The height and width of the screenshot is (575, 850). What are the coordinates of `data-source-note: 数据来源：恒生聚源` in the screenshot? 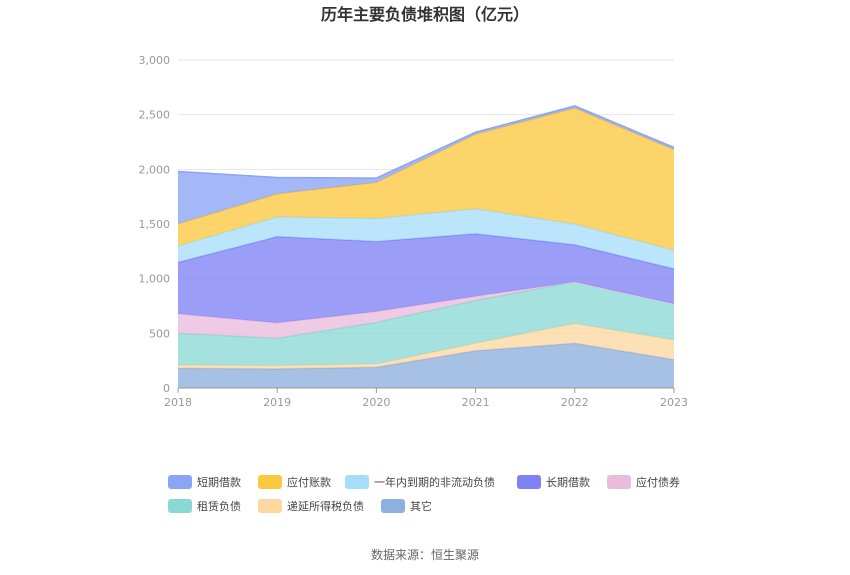 It's located at (425, 554).